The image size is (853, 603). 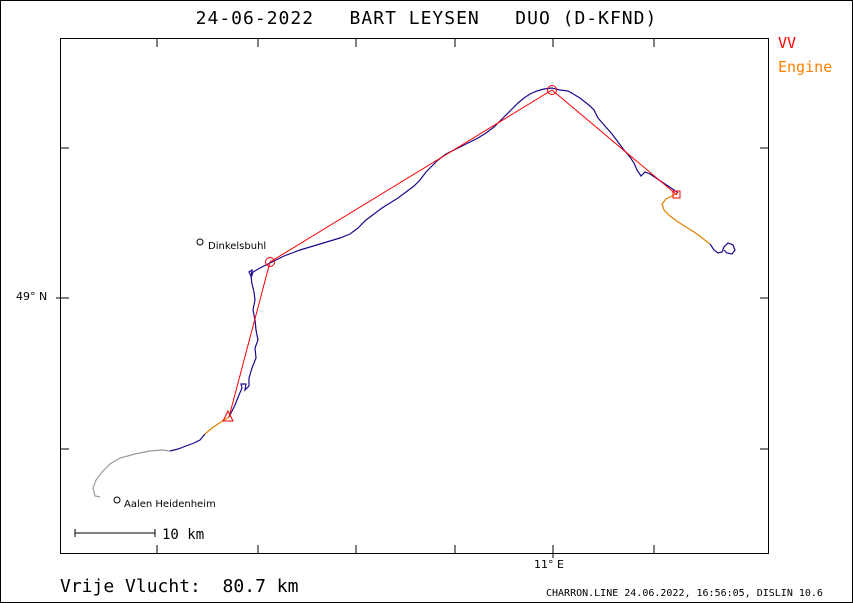 I want to click on turnpoint-2-marker, so click(x=552, y=90).